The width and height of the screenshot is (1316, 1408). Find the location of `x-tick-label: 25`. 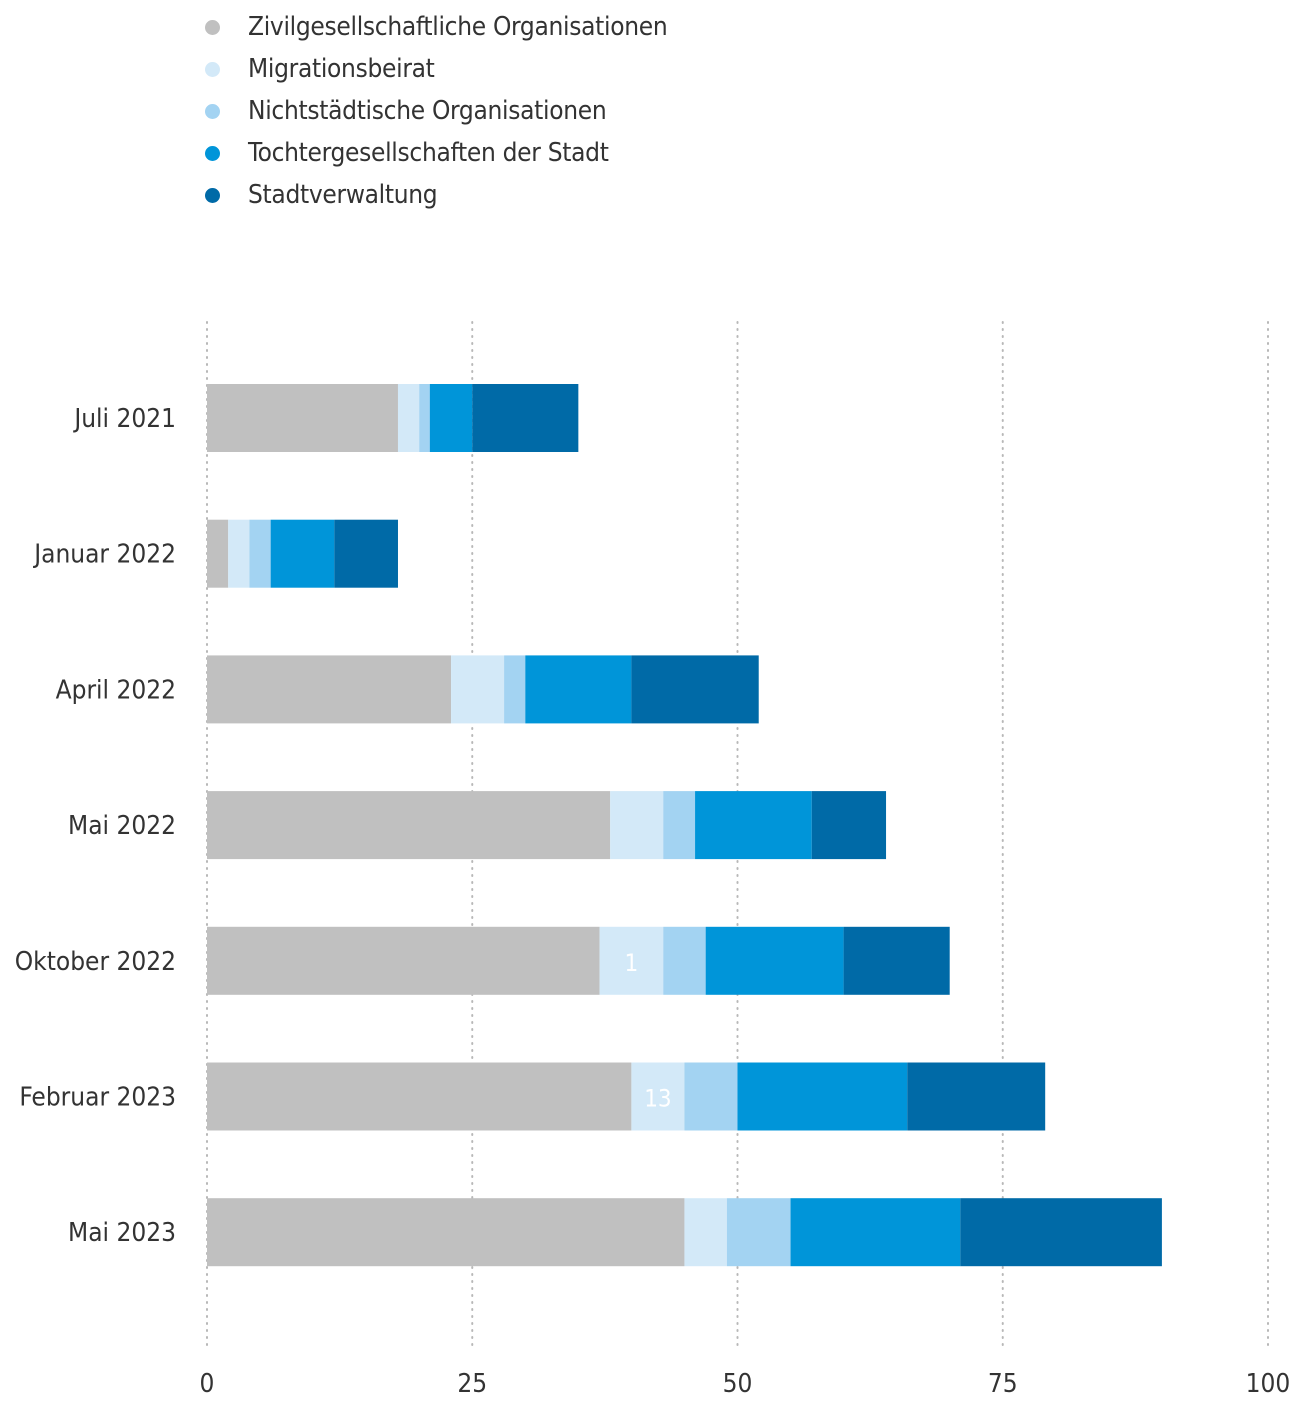

x-tick-label: 25 is located at coordinates (472, 1384).